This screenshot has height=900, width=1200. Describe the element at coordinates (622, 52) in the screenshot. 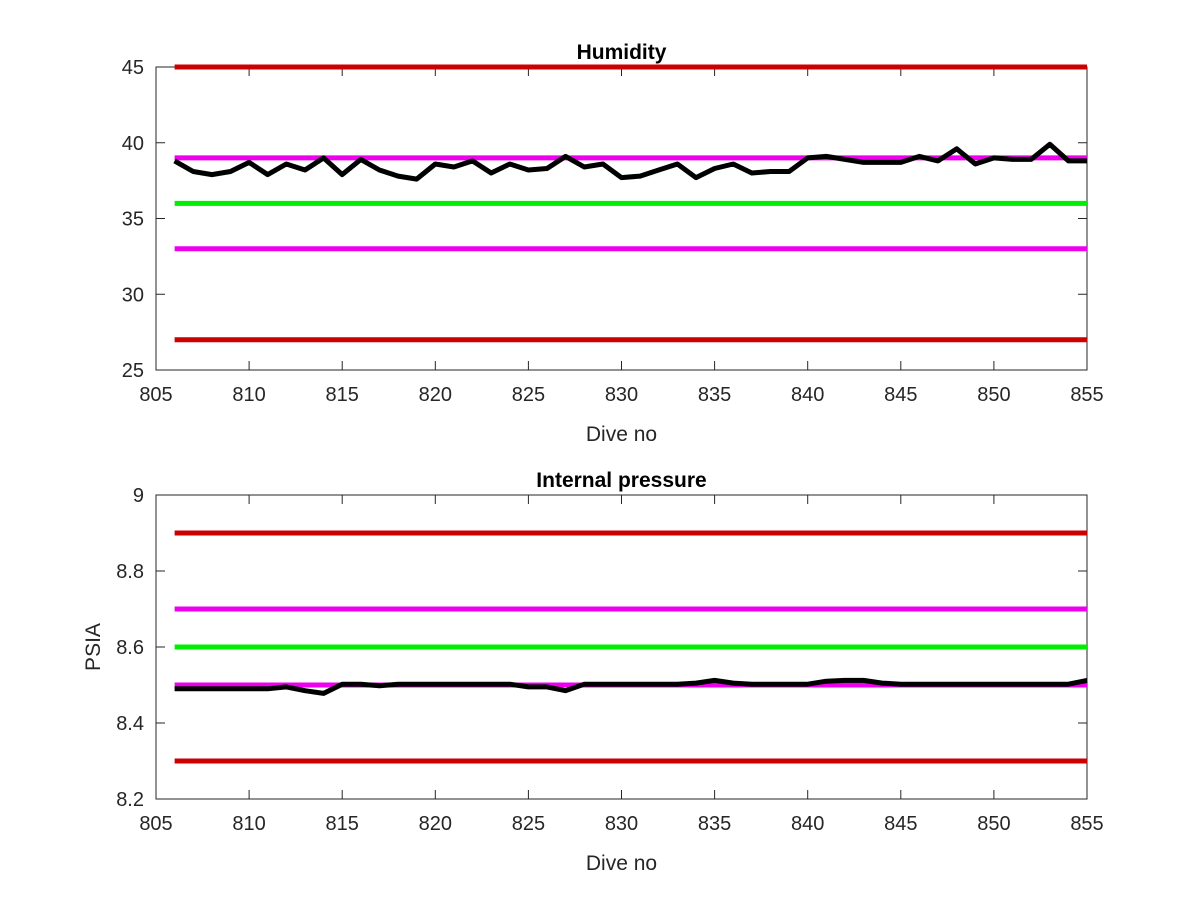

I see `chart-title: Humidity` at that location.